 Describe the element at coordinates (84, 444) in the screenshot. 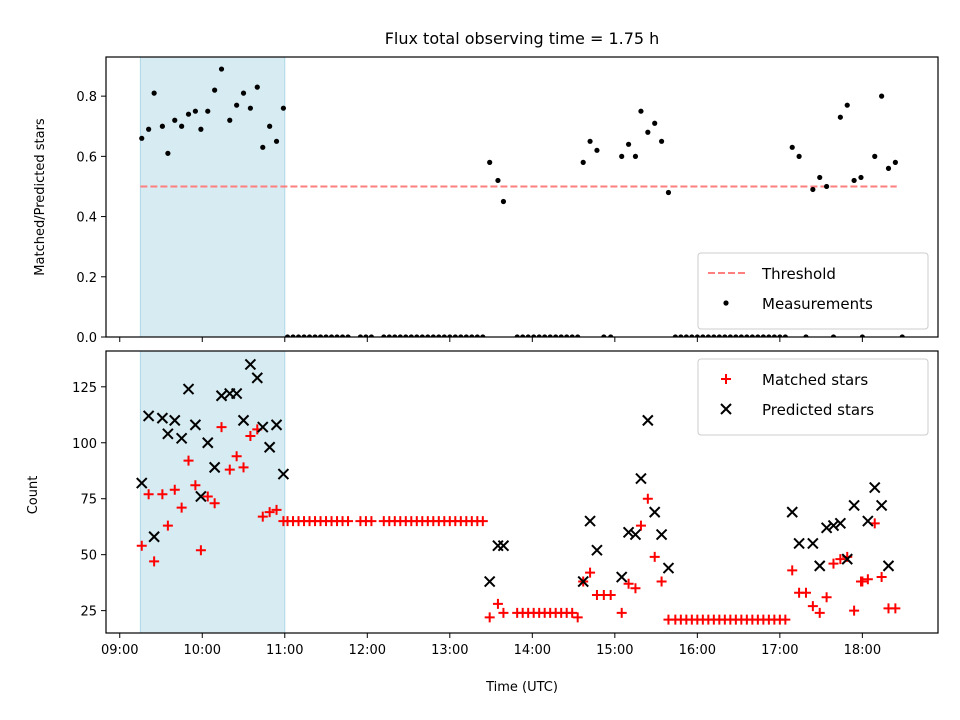

I see `y-tick-label: 100` at that location.